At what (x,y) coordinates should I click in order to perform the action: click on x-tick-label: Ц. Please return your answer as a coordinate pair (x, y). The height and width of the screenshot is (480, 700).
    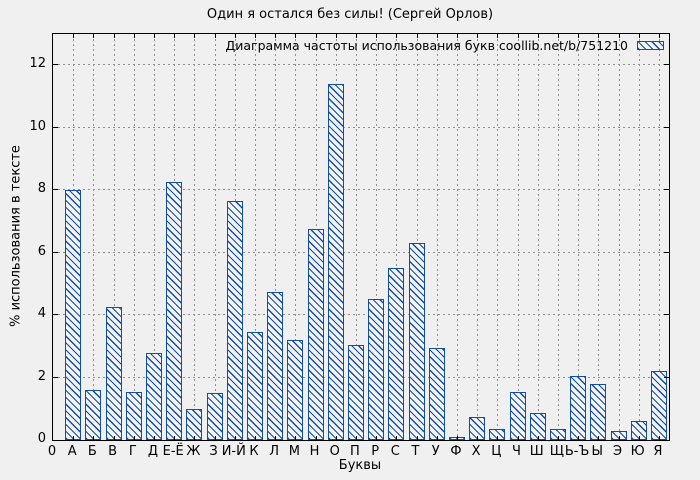
    Looking at the image, I should click on (496, 451).